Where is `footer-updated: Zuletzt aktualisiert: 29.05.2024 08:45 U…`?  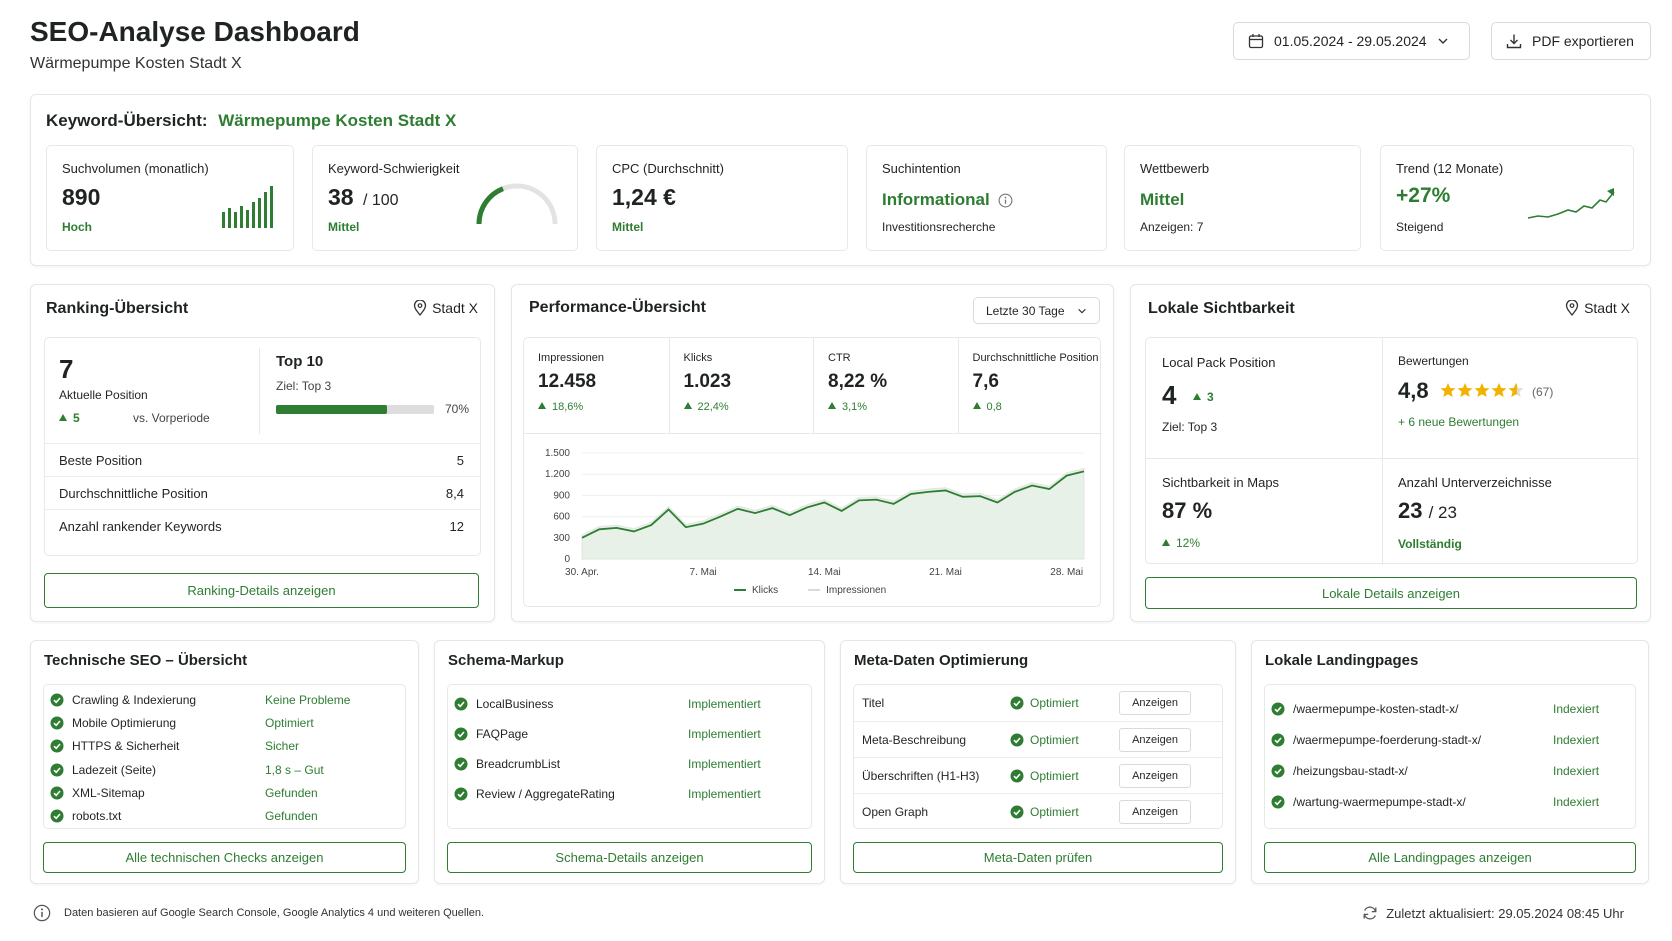
footer-updated: Zuletzt aktualisiert: 29.05.2024 08:45 U… is located at coordinates (1493, 913).